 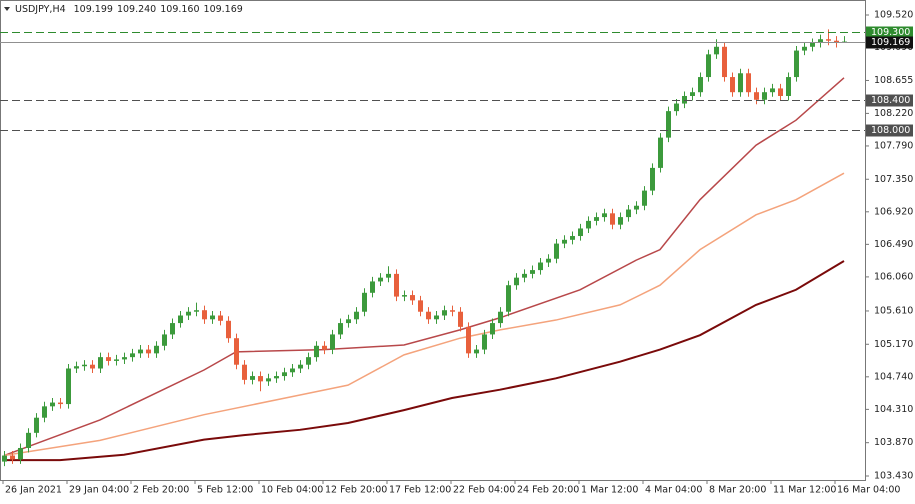 What do you see at coordinates (33, 490) in the screenshot?
I see `x-tick-label: 26 Jan 2021` at bounding box center [33, 490].